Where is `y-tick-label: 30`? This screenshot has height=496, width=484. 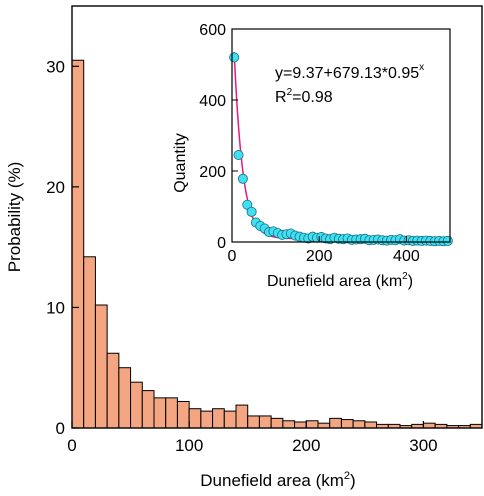
y-tick-label: 30 is located at coordinates (55, 66).